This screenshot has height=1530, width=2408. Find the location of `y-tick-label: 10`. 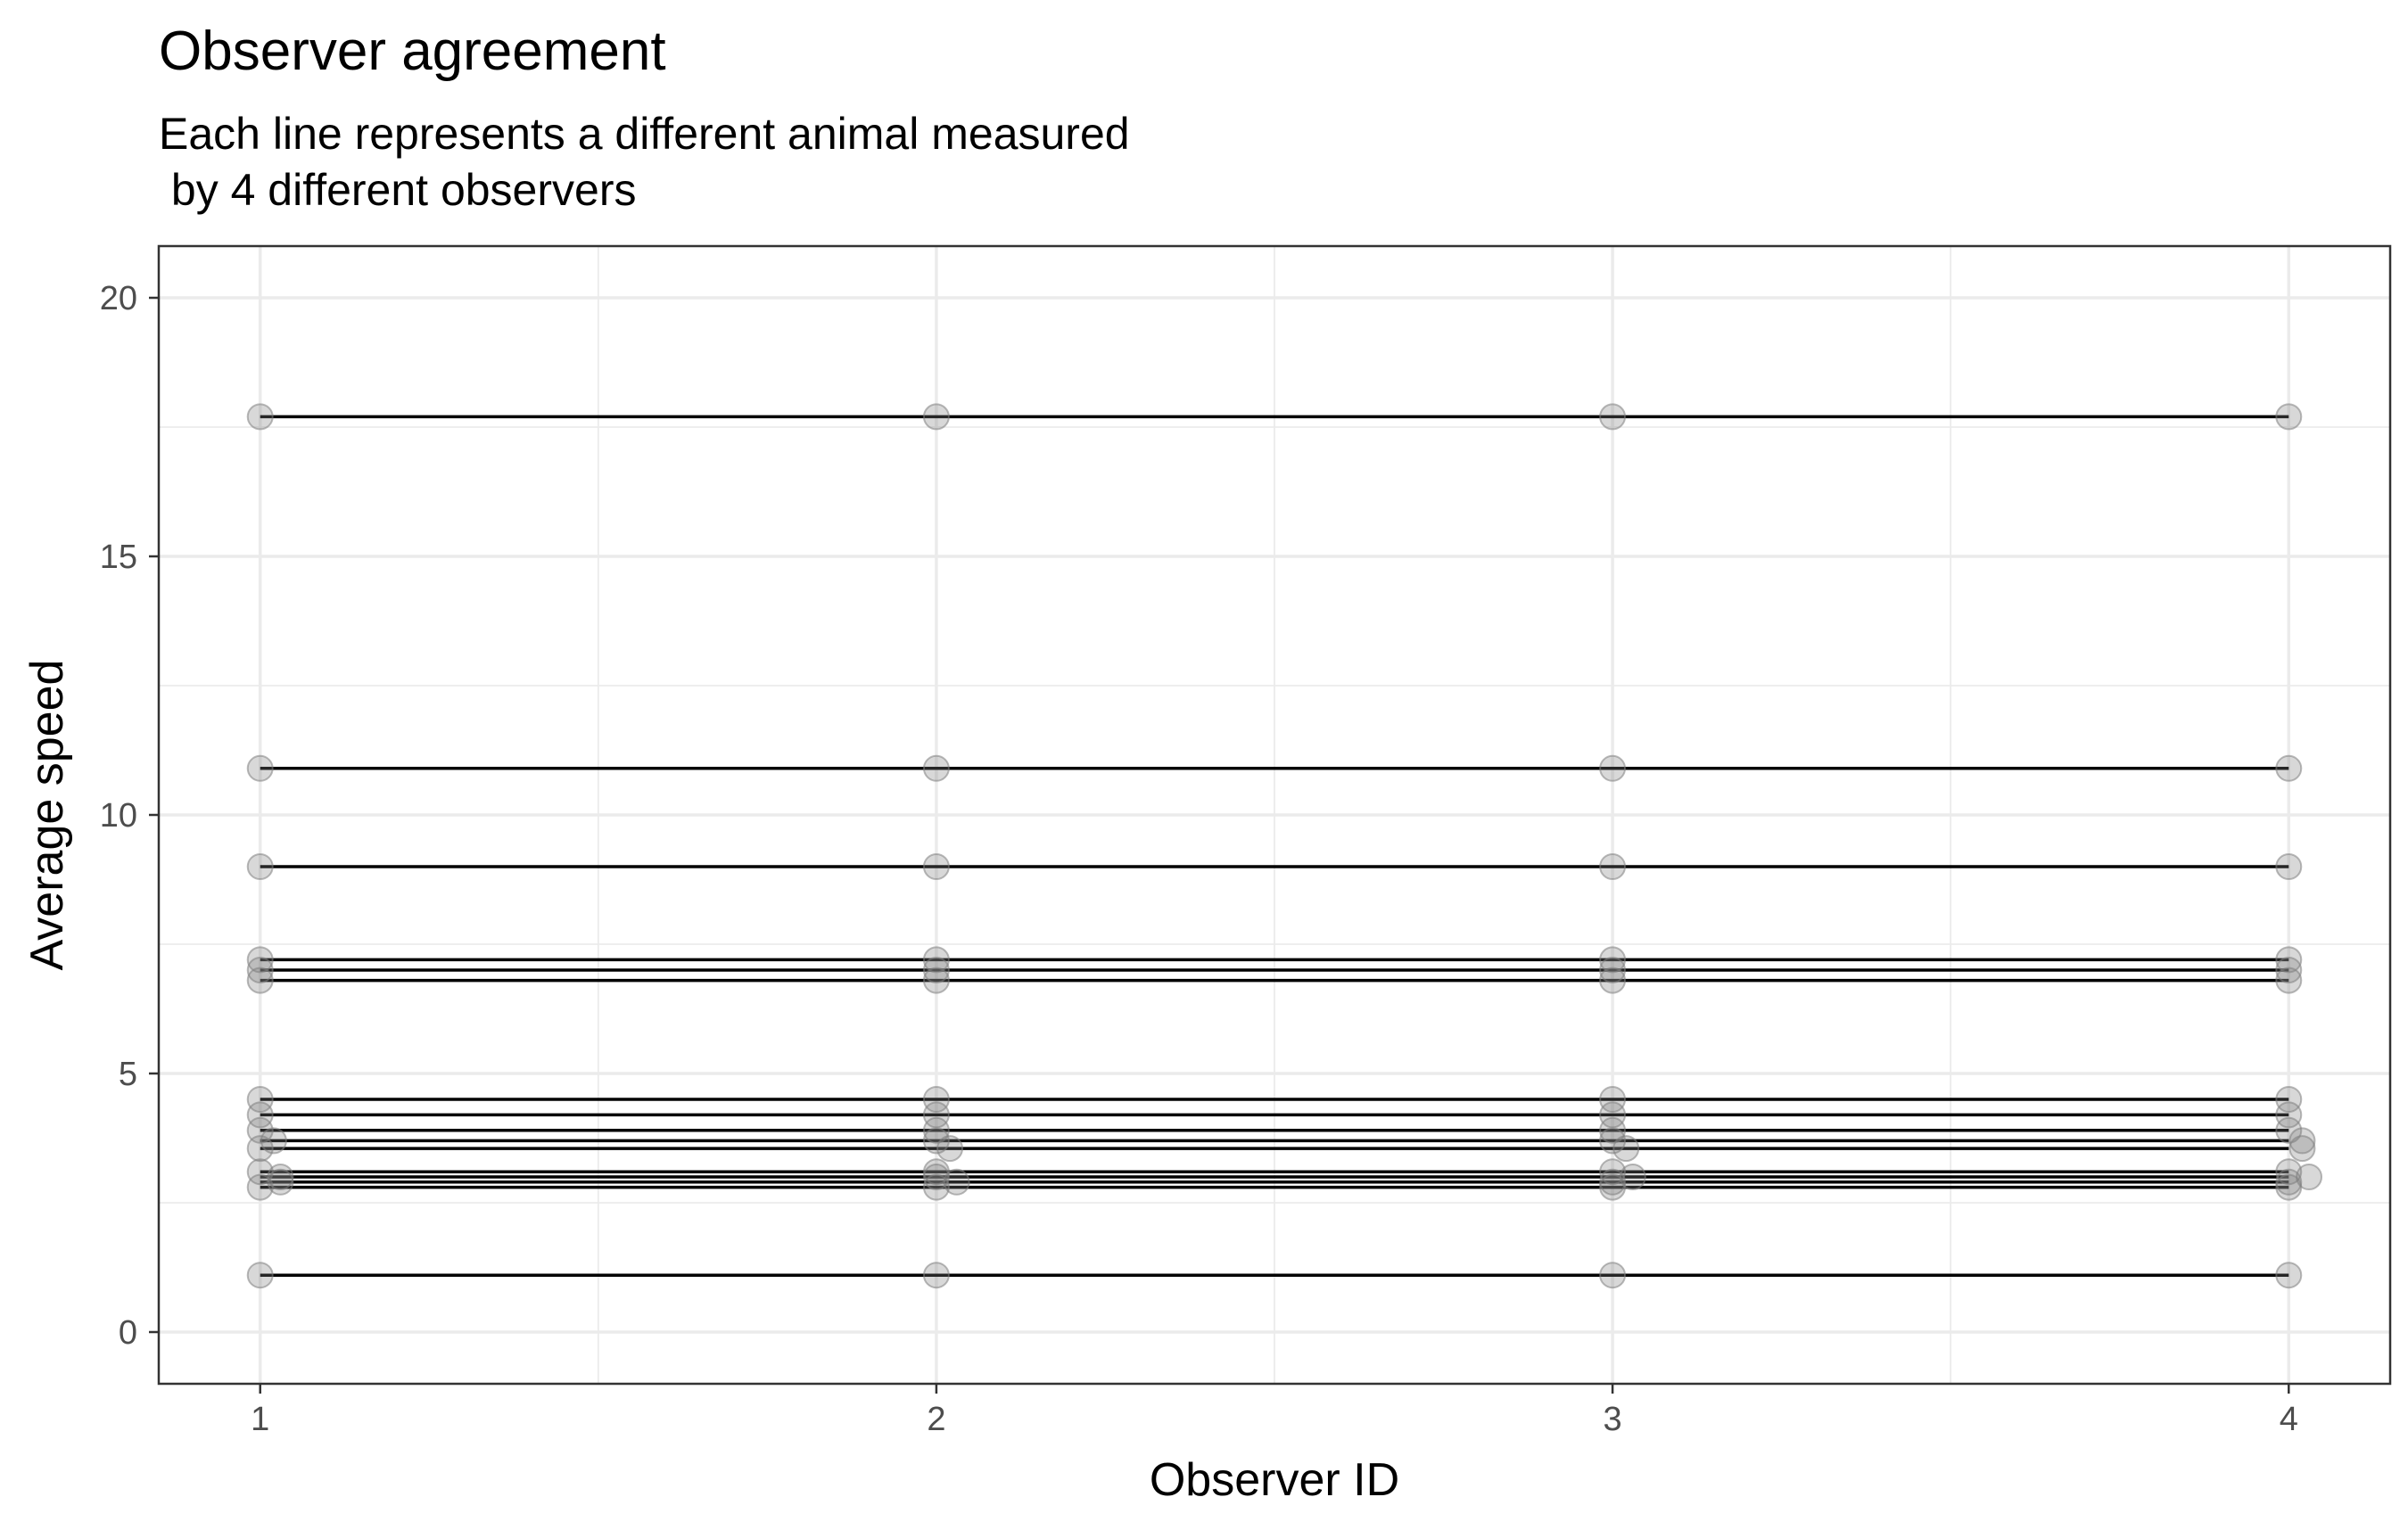

y-tick-label: 10 is located at coordinates (118, 816).